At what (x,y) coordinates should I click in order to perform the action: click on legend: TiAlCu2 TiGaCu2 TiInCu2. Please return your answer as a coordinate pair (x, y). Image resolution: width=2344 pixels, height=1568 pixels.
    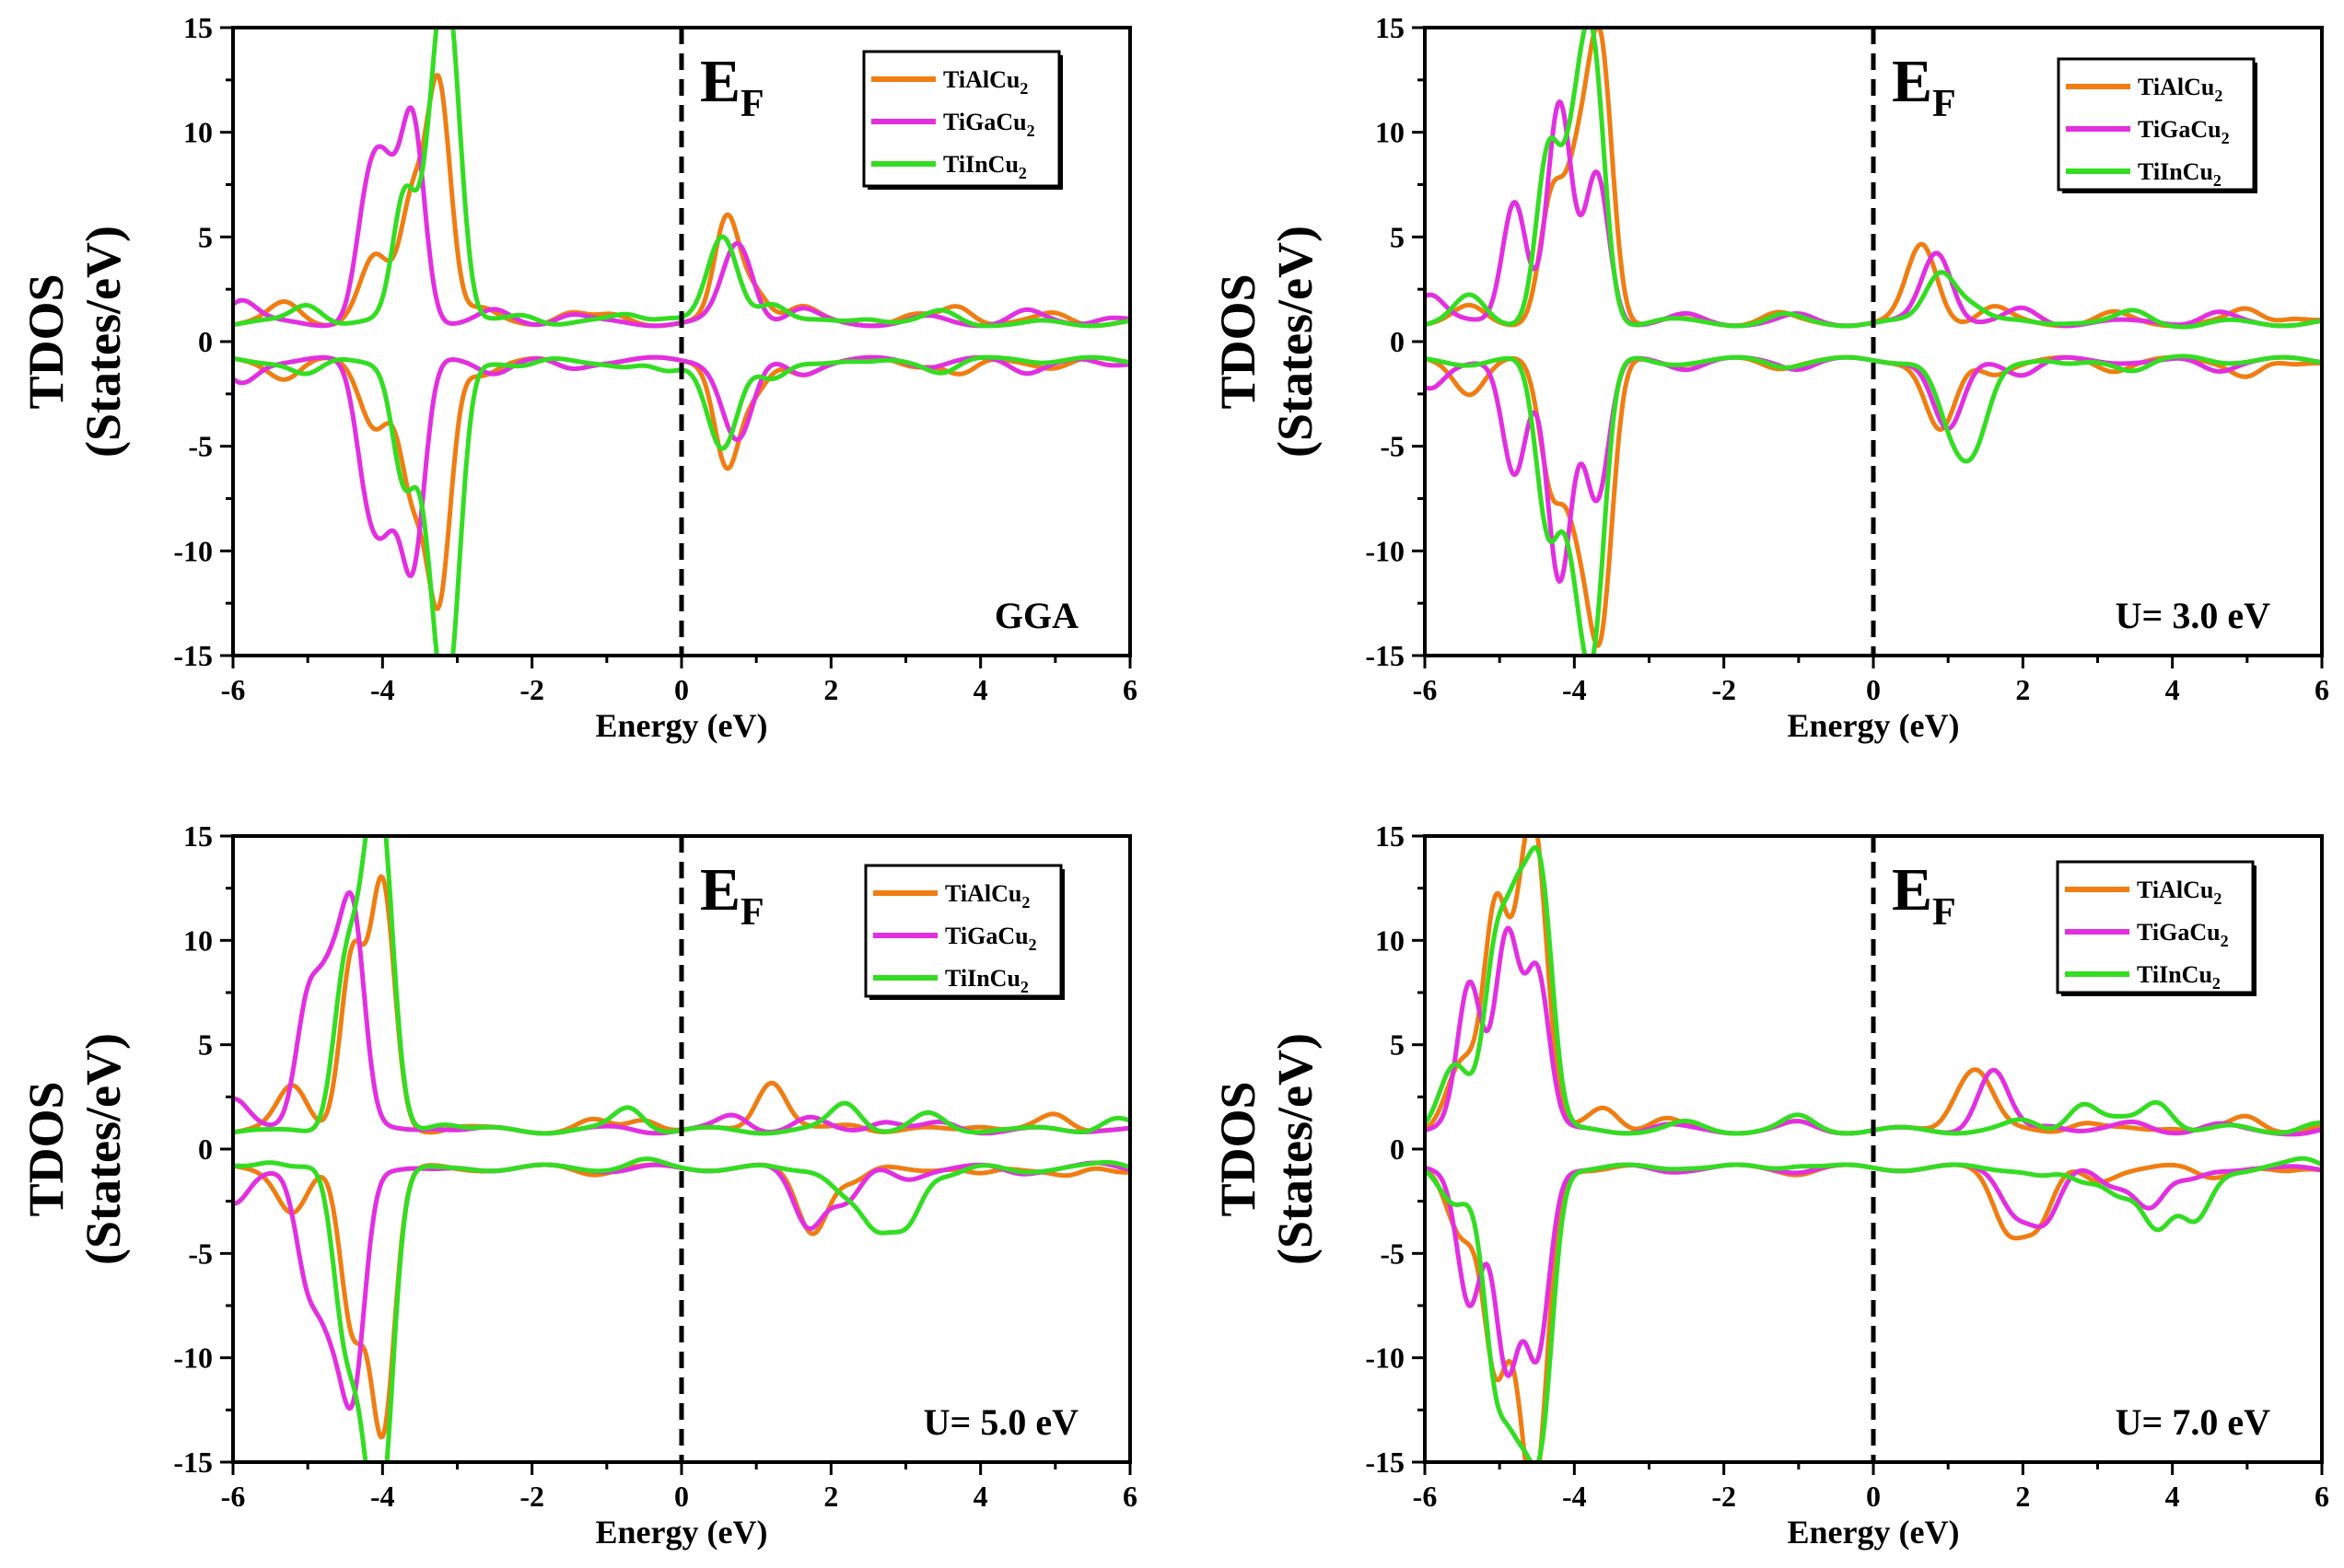
    Looking at the image, I should click on (2157, 125).